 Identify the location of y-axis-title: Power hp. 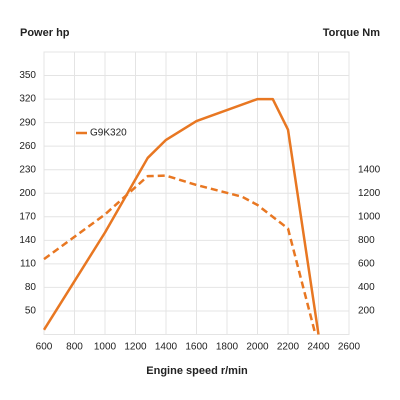
(45, 33).